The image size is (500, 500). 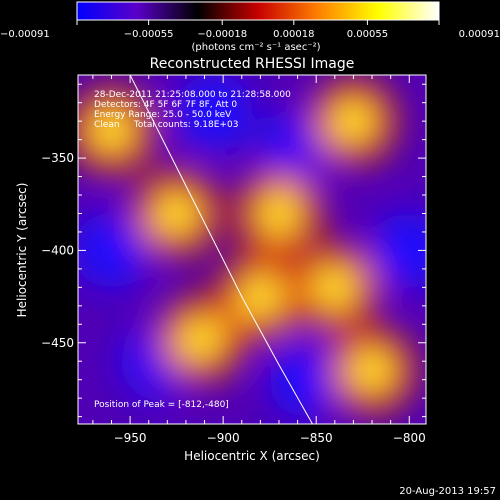 What do you see at coordinates (447, 491) in the screenshot?
I see `footer-timestamp: 20-Aug-2013 19:57` at bounding box center [447, 491].